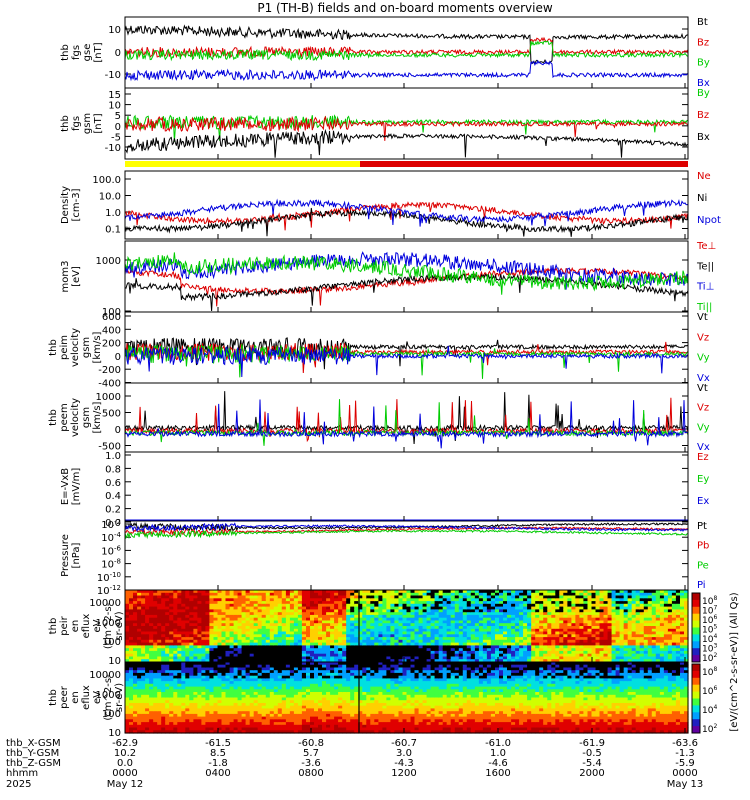 This screenshot has height=800, width=750. I want to click on x-row-value: 10.2, so click(125, 753).